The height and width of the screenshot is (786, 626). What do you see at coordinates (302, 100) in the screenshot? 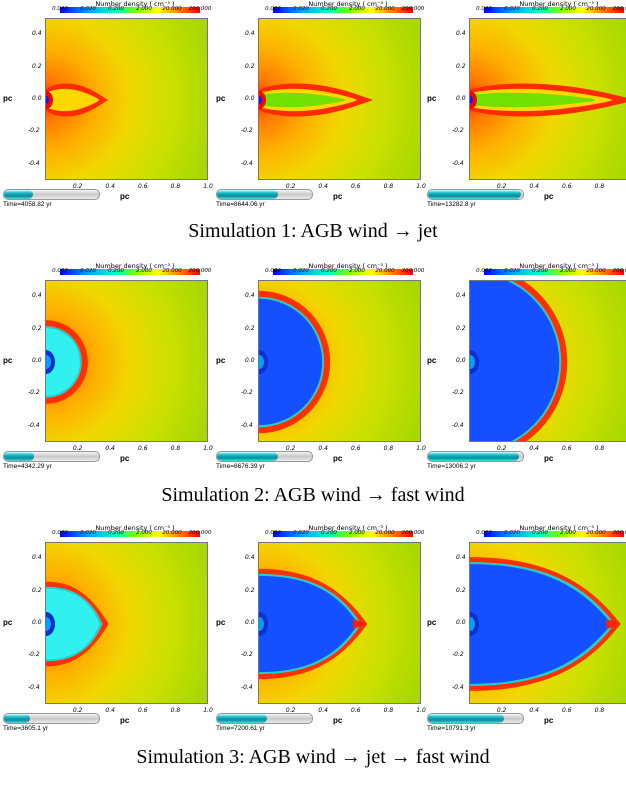
I see `jet-interior` at bounding box center [302, 100].